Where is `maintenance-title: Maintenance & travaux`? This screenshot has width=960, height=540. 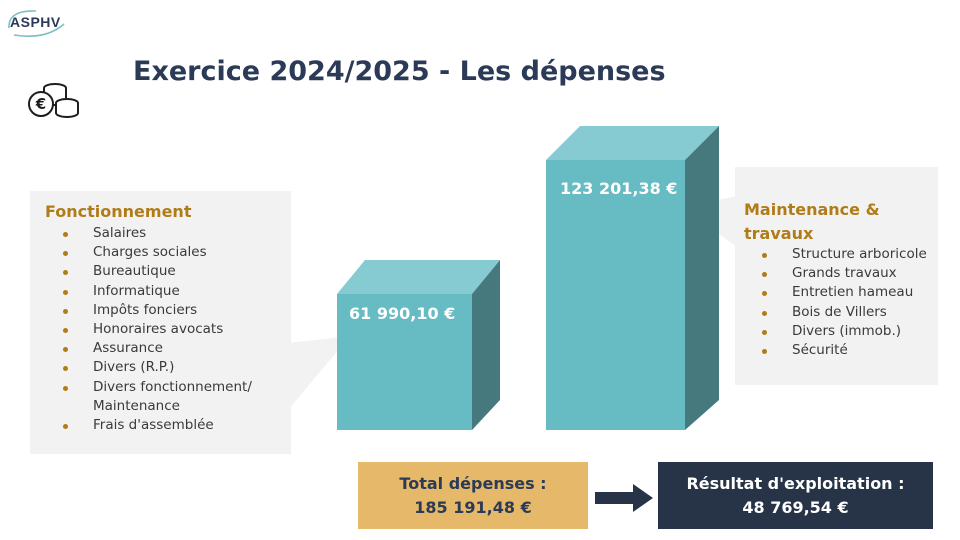 maintenance-title: Maintenance & travaux is located at coordinates (812, 221).